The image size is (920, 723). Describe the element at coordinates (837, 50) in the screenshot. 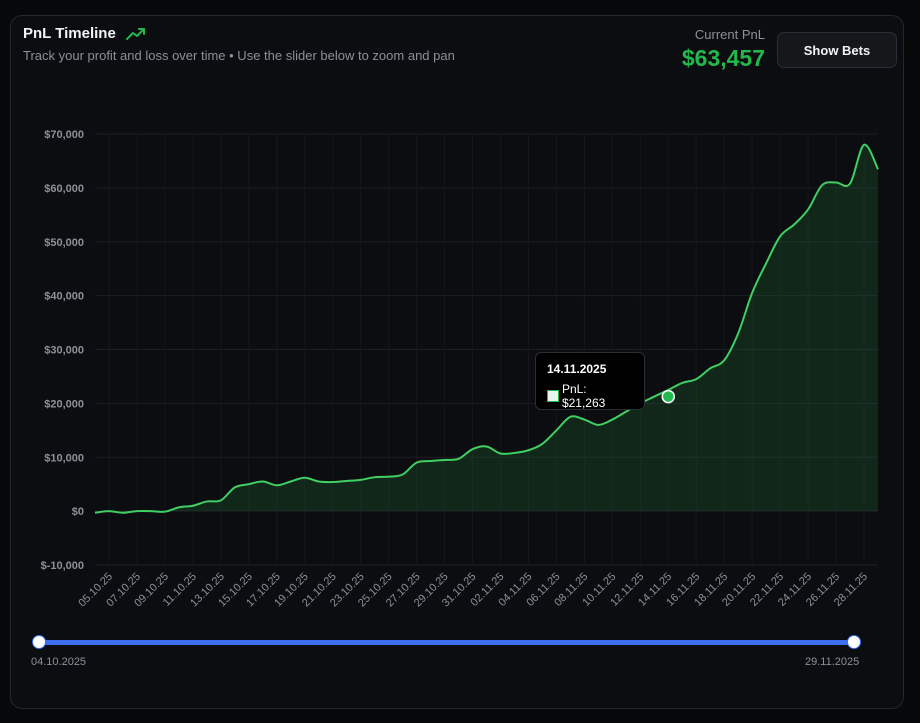

I see `show-bets-button: Show Bets` at that location.